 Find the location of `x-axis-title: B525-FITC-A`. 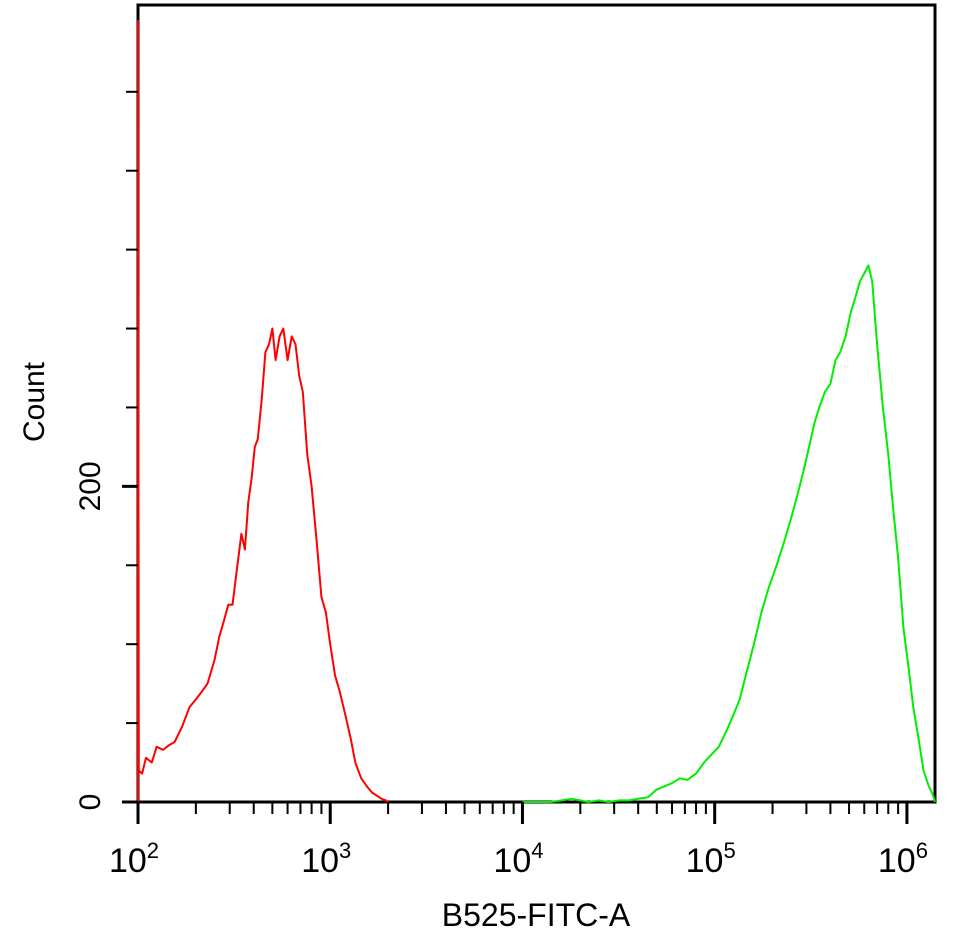

x-axis-title: B525-FITC-A is located at coordinates (536, 914).